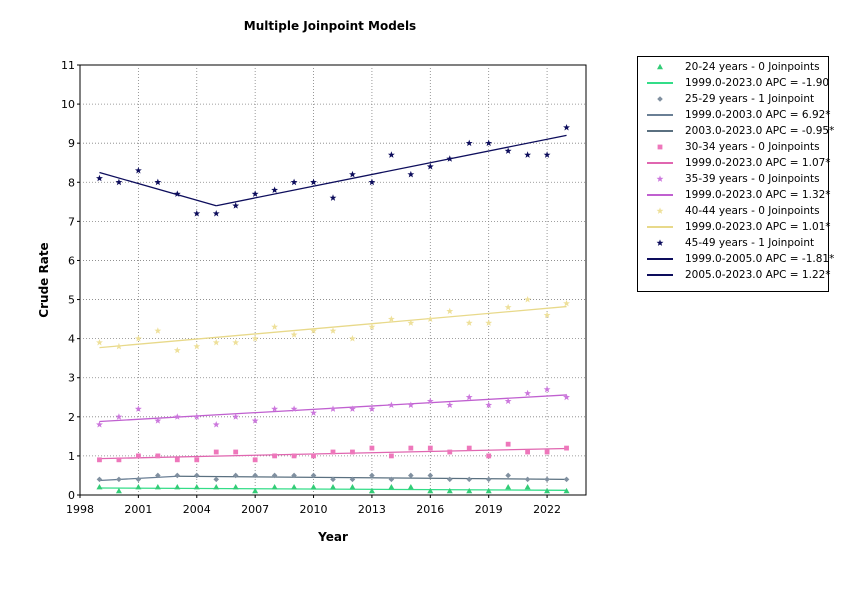  I want to click on y-tick-label: 0, so click(71, 495).